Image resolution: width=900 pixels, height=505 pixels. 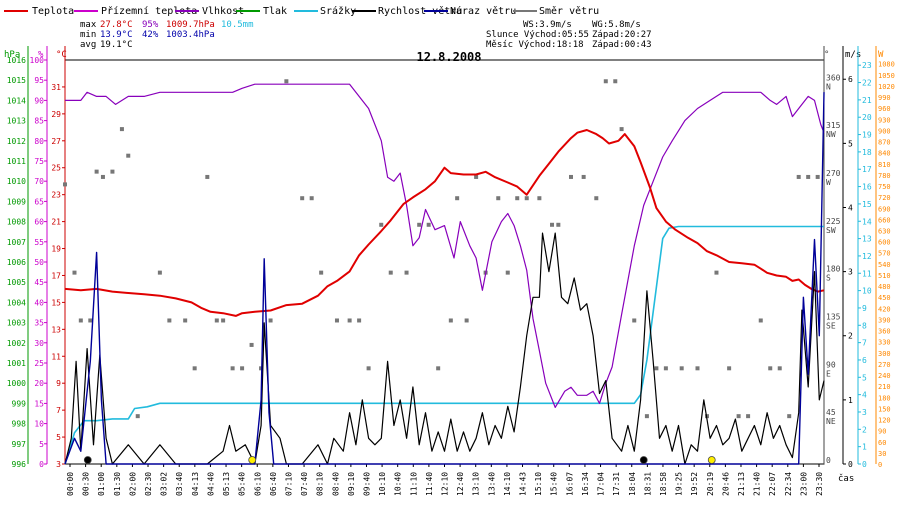 I want to click on axis-unit-wind: m/s, so click(x=853, y=55).